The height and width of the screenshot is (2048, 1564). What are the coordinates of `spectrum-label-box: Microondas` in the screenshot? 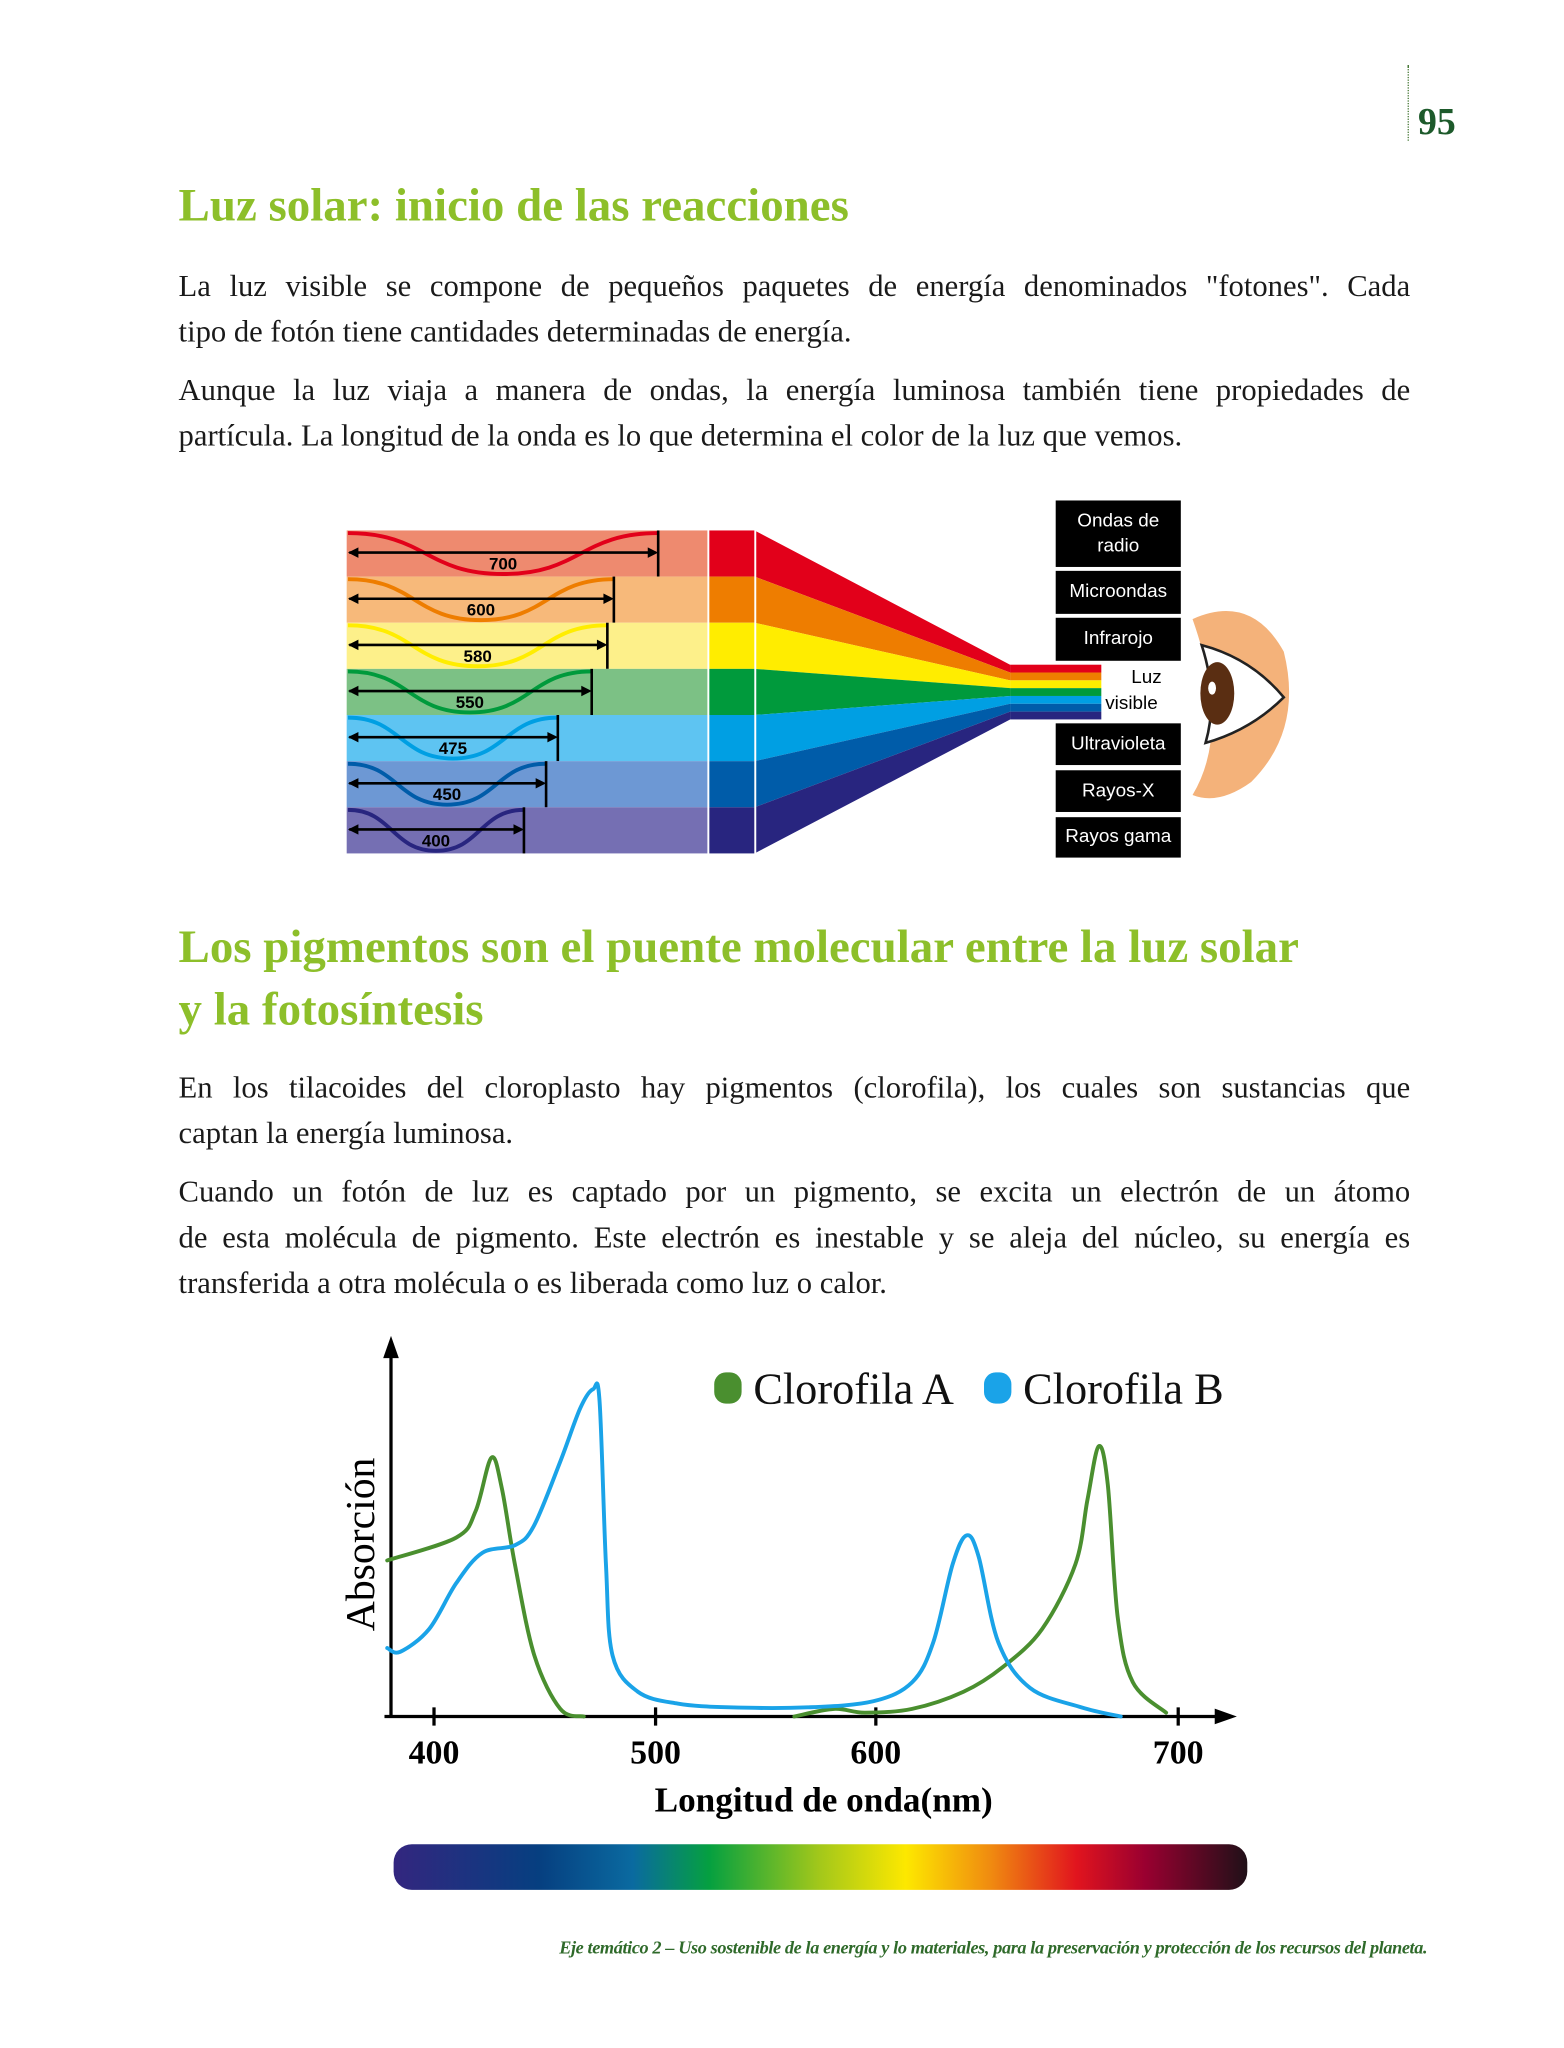 It's located at (1118, 592).